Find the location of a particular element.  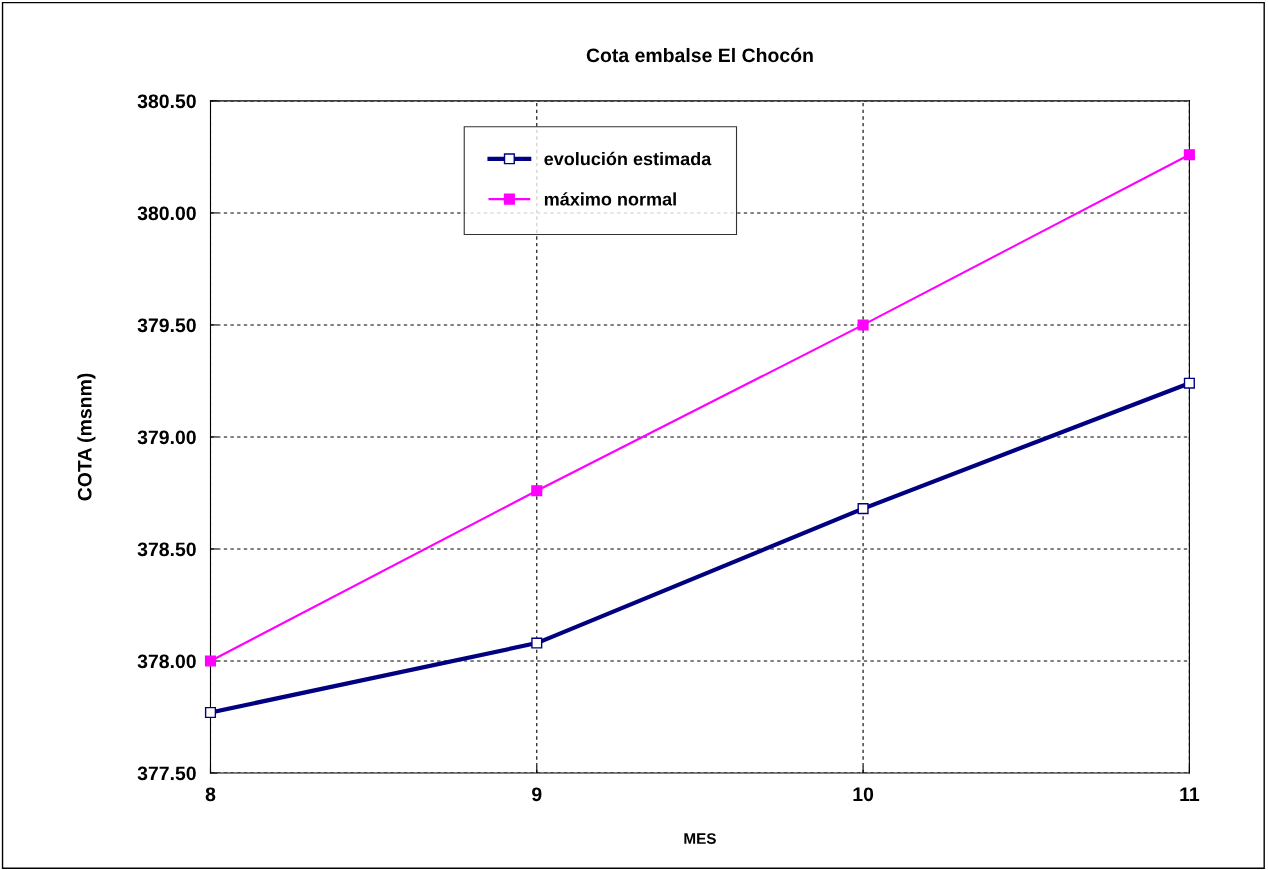

y-tick-label: 378.50 is located at coordinates (166, 549).